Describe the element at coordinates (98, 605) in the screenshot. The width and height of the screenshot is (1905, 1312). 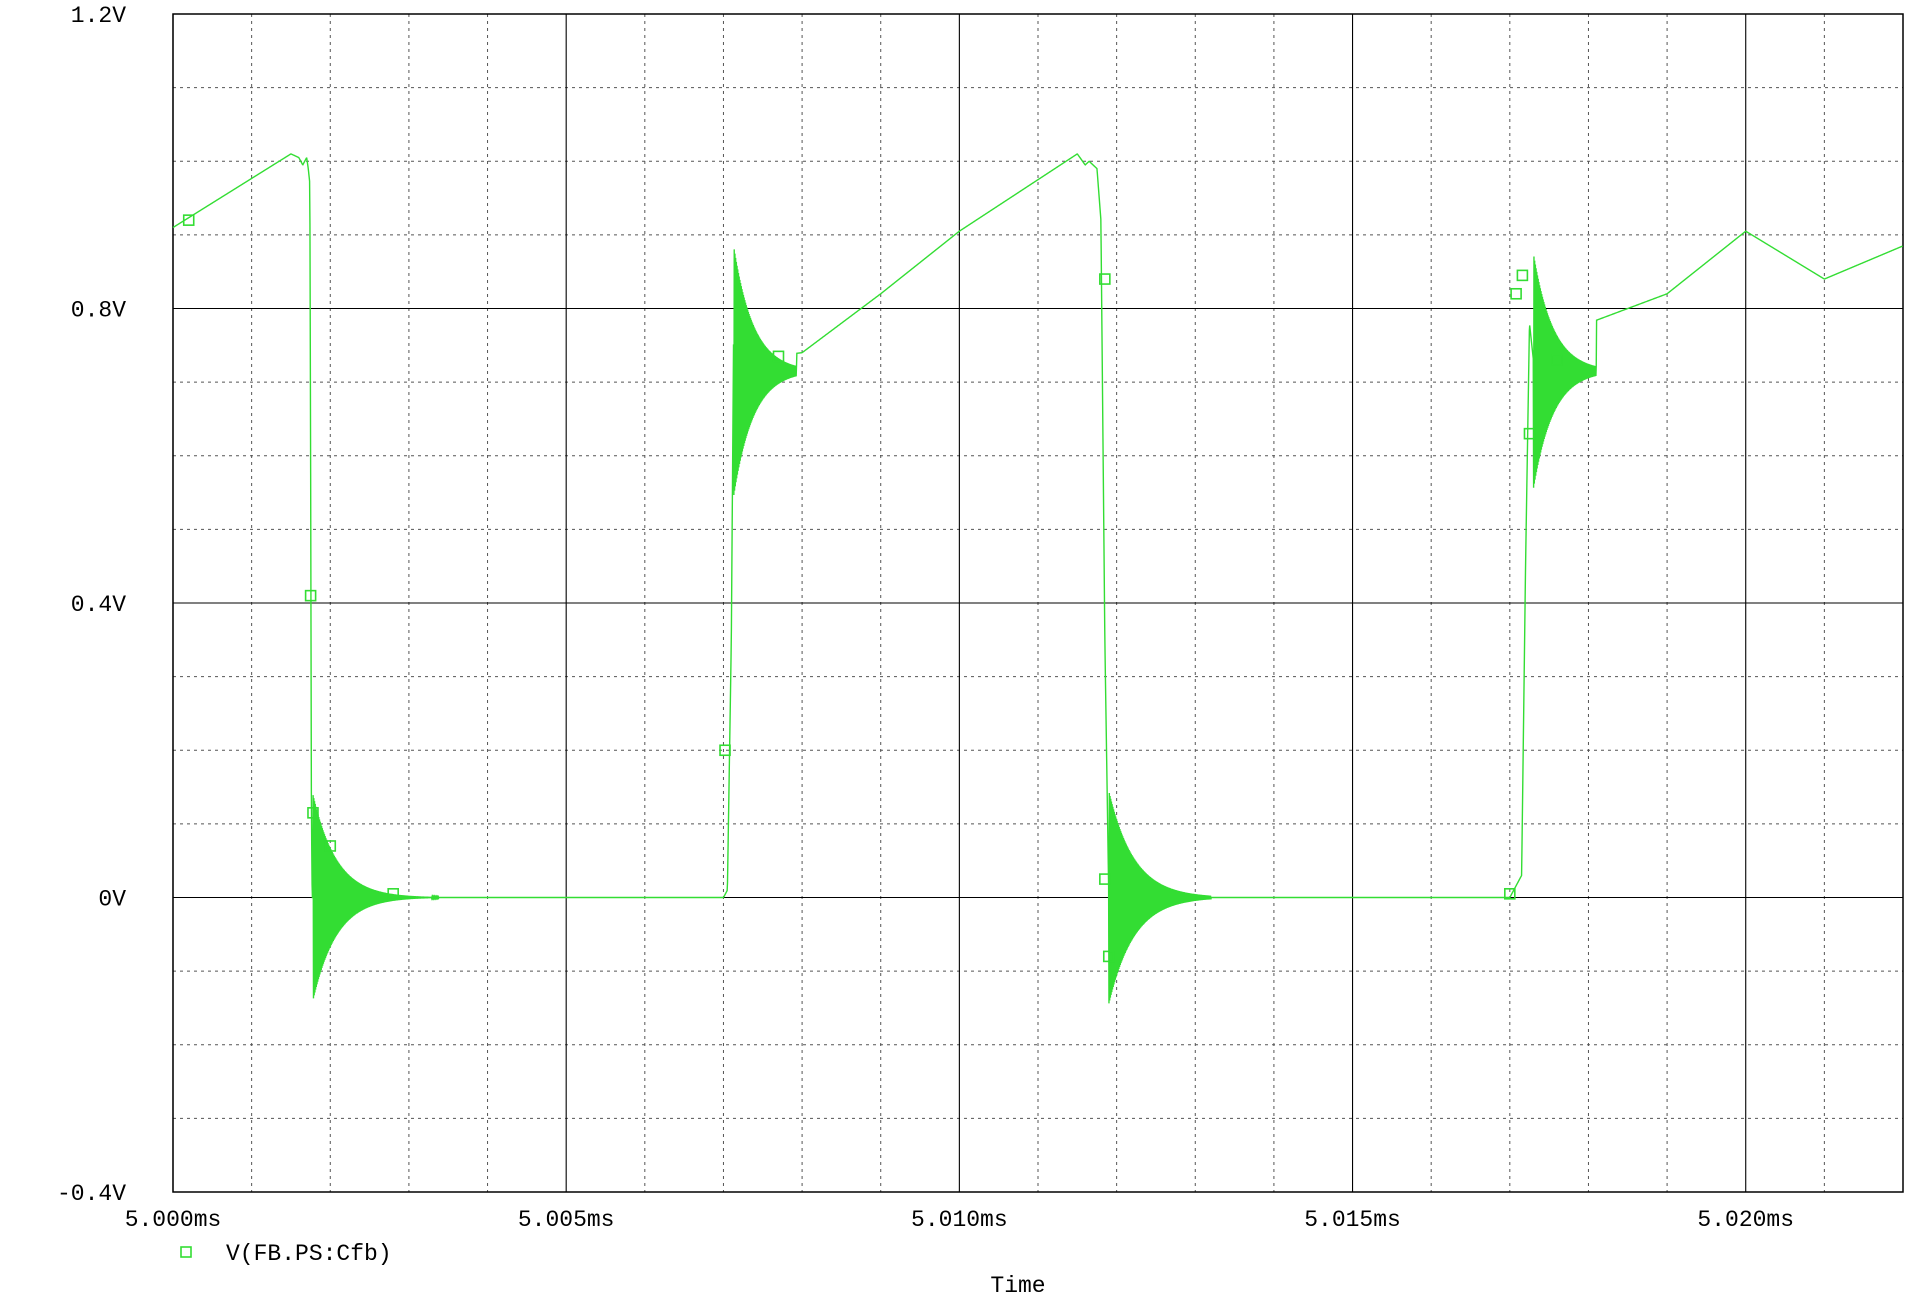
I see `y-tick-label: 0.4V` at that location.